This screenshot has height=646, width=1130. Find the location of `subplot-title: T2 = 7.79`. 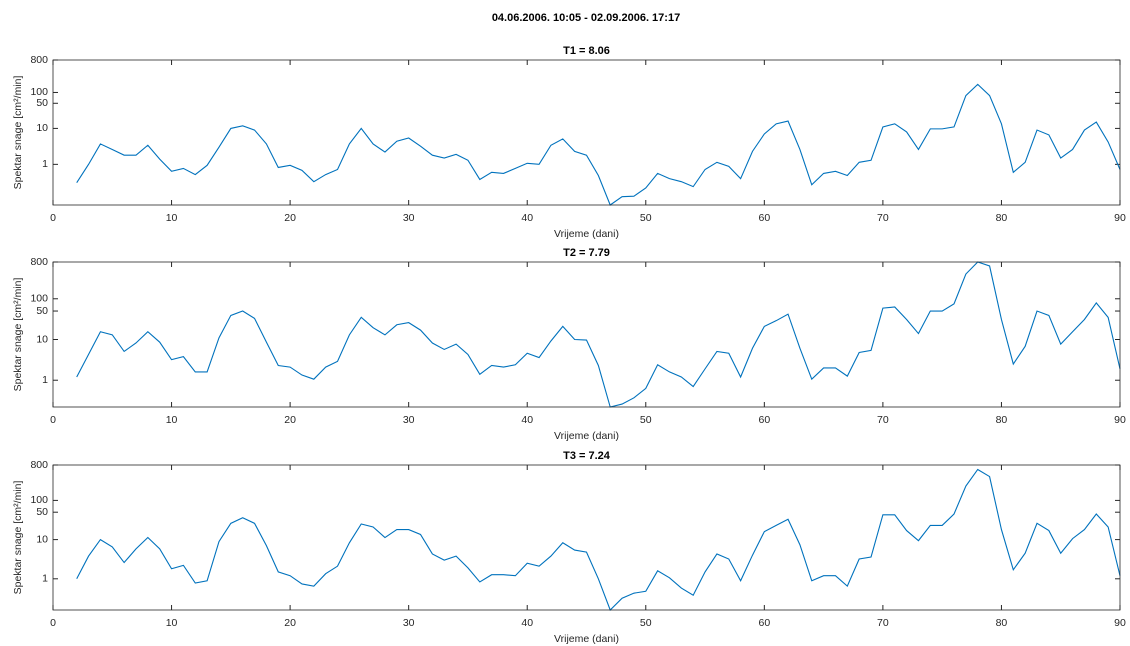

subplot-title: T2 = 7.79 is located at coordinates (586, 253).